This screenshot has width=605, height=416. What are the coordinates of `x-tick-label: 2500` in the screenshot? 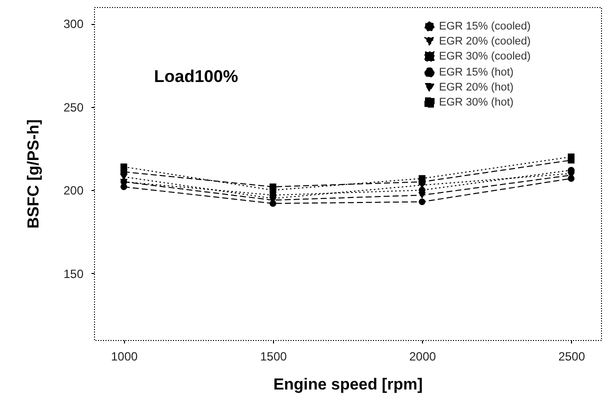 It's located at (572, 357).